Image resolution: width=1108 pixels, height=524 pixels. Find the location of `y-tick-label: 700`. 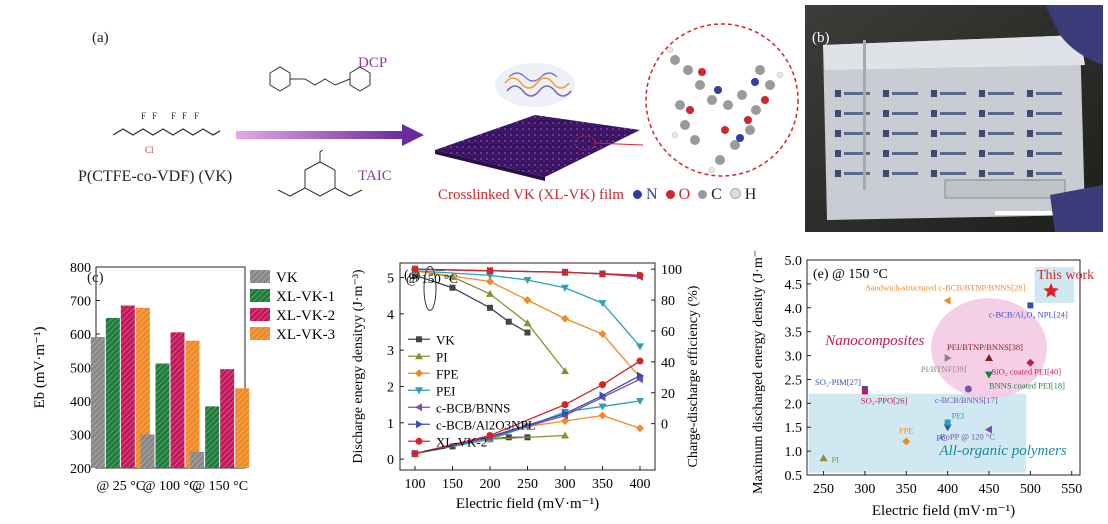

y-tick-label: 700 is located at coordinates (80, 302).